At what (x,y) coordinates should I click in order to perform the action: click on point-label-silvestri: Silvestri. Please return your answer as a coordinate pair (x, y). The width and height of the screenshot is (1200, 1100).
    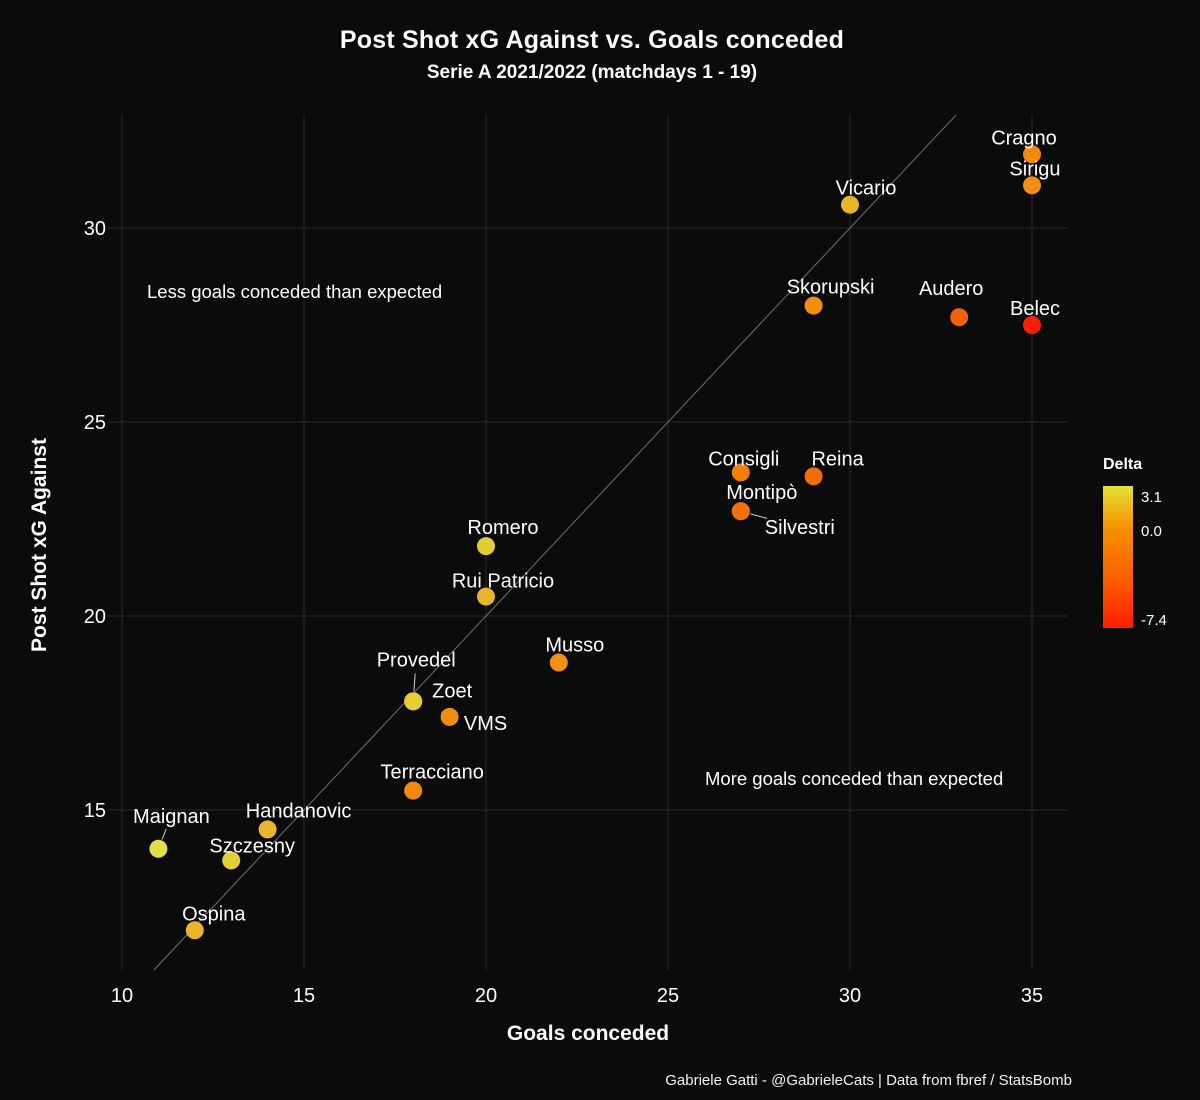
    Looking at the image, I should click on (800, 528).